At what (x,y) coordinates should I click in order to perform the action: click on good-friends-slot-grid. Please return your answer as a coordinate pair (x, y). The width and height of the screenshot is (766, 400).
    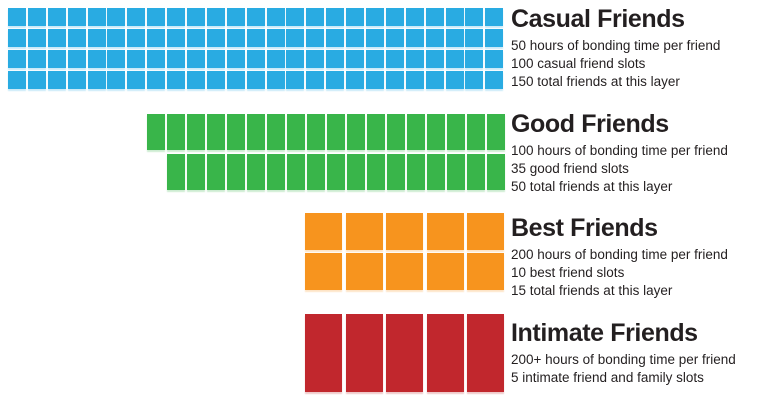
    Looking at the image, I should click on (326, 154).